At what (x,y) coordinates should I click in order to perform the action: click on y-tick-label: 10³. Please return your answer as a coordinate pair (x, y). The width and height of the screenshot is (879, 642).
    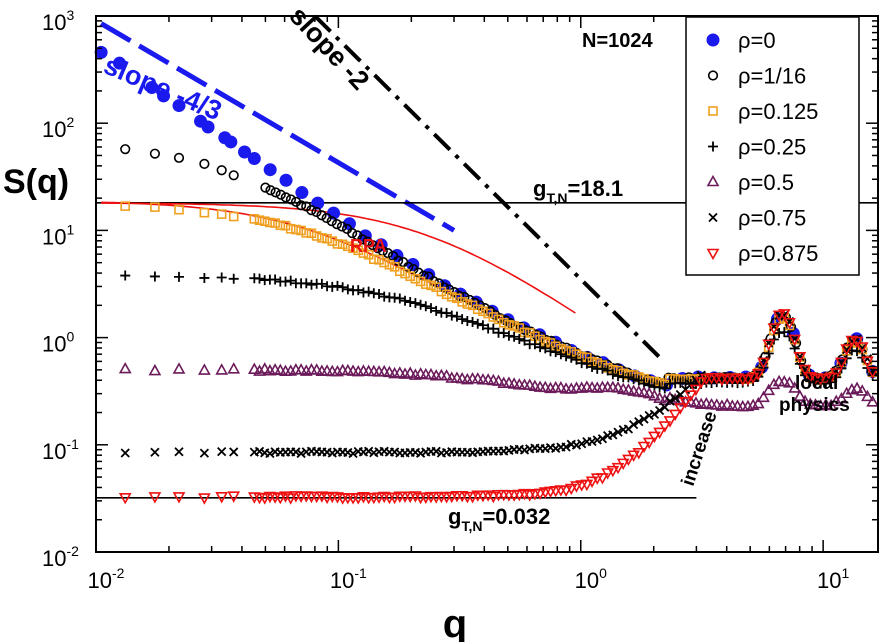
    Looking at the image, I should click on (58, 21).